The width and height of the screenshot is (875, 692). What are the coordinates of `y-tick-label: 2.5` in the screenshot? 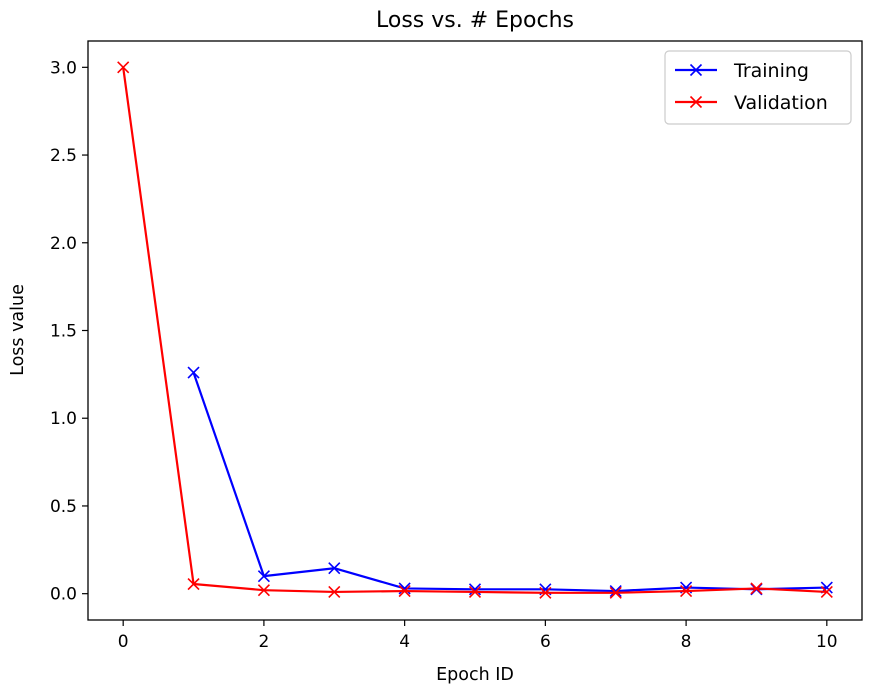 It's located at (63, 156).